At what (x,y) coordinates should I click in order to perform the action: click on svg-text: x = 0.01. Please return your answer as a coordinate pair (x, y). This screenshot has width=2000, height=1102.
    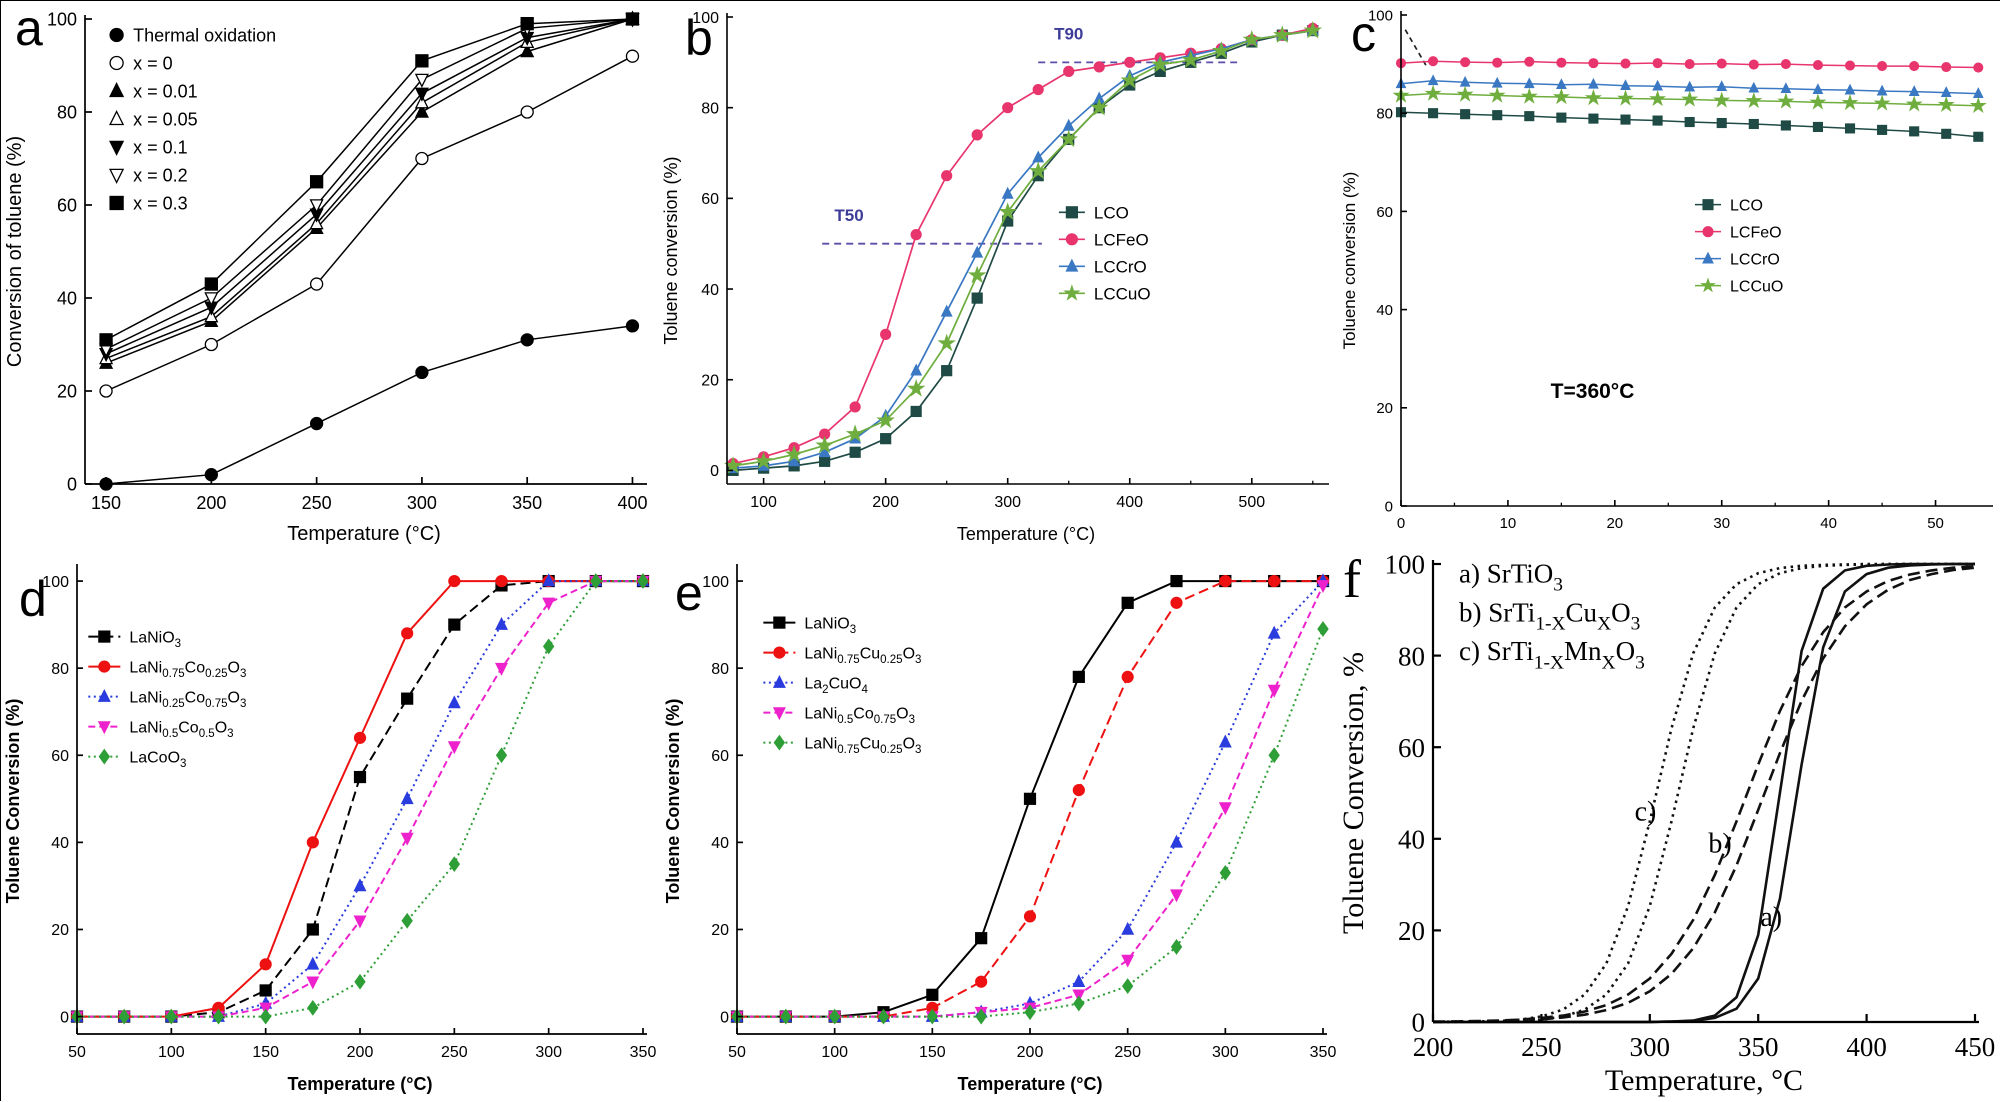
    Looking at the image, I should click on (165, 91).